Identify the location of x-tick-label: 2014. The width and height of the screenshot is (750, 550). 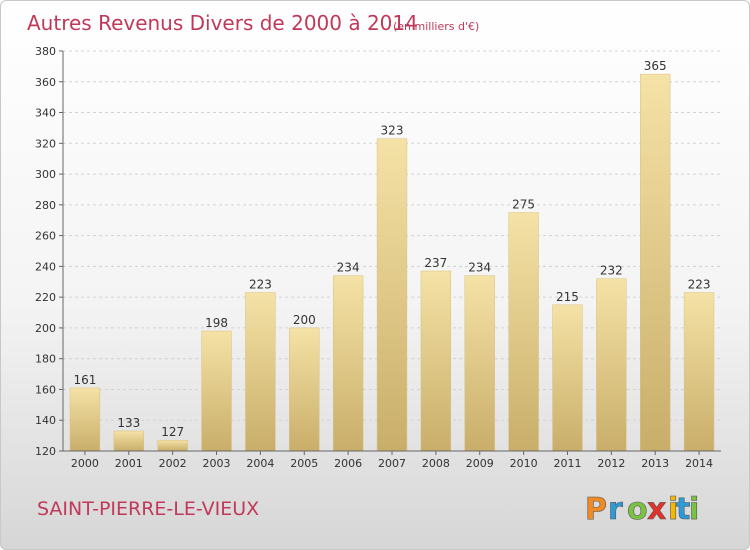
(699, 463).